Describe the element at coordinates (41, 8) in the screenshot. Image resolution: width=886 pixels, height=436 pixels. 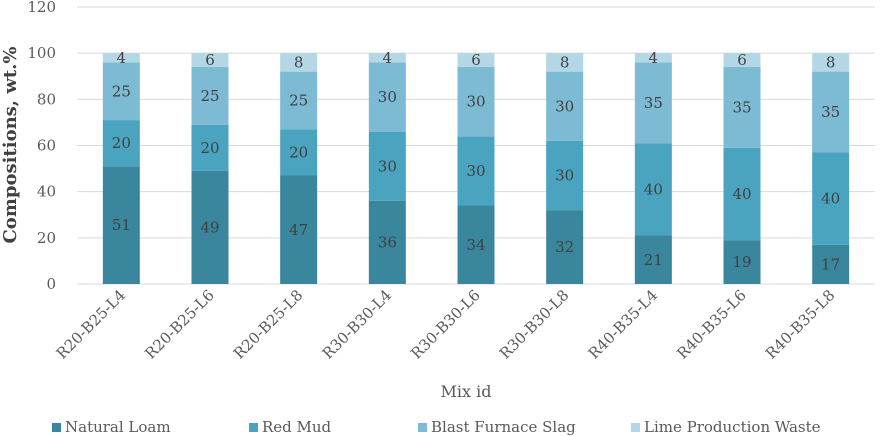
I see `y-tick-label: 120` at that location.